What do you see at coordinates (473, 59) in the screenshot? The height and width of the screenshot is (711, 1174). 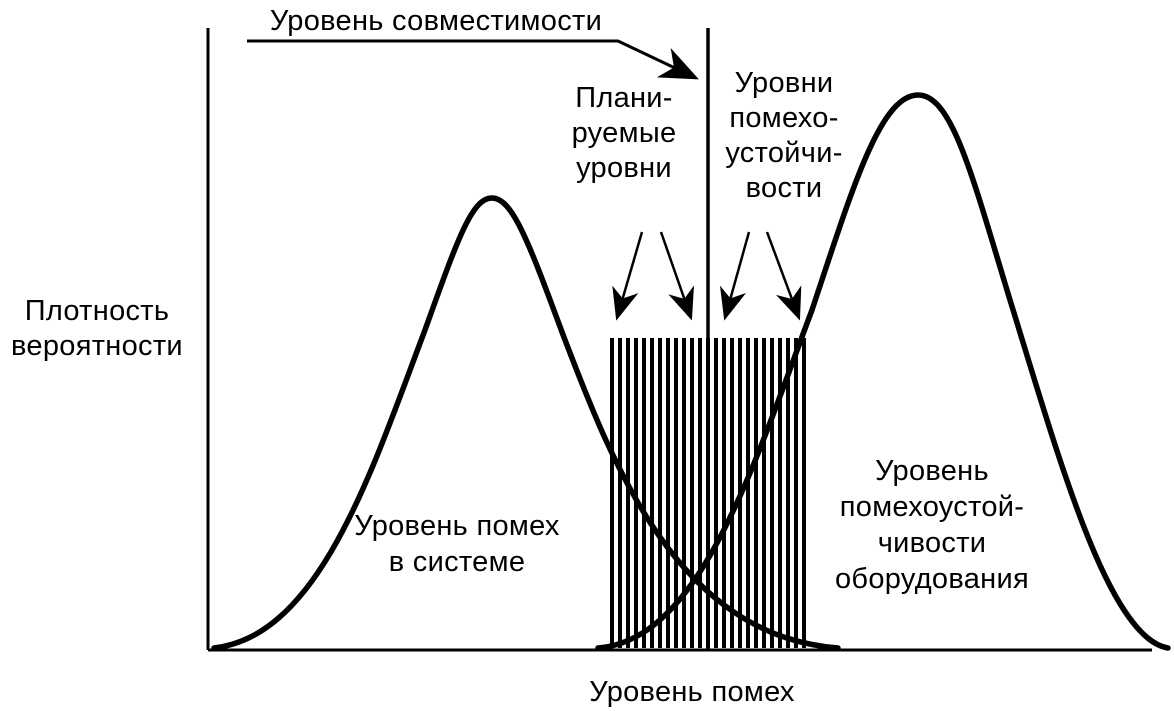 I see `compatibility-pointer-arrow` at bounding box center [473, 59].